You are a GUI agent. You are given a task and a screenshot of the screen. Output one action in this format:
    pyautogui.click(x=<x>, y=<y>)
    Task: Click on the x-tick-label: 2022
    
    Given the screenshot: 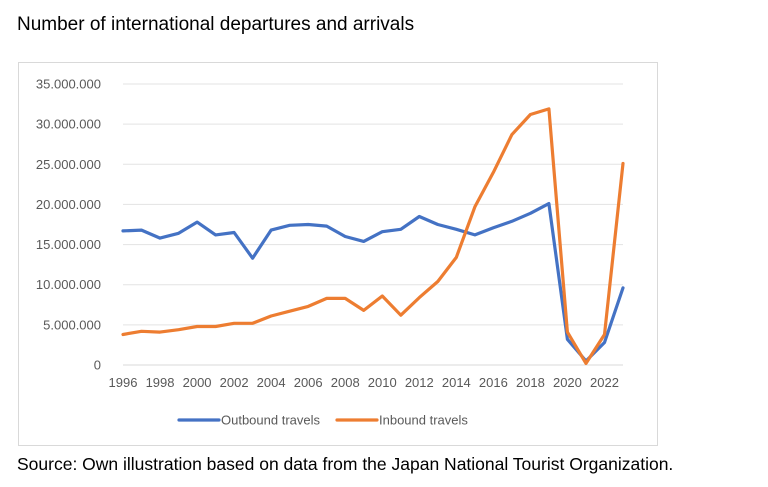 What is the action you would take?
    pyautogui.click(x=604, y=382)
    